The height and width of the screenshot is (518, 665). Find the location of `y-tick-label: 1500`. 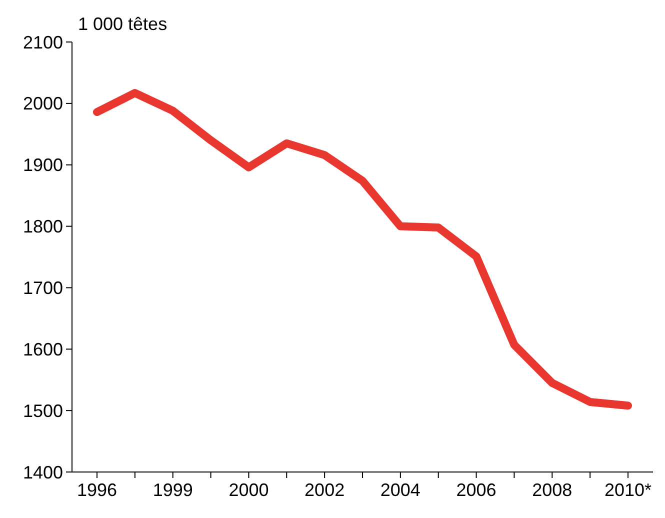

y-tick-label: 1500 is located at coordinates (42, 410).